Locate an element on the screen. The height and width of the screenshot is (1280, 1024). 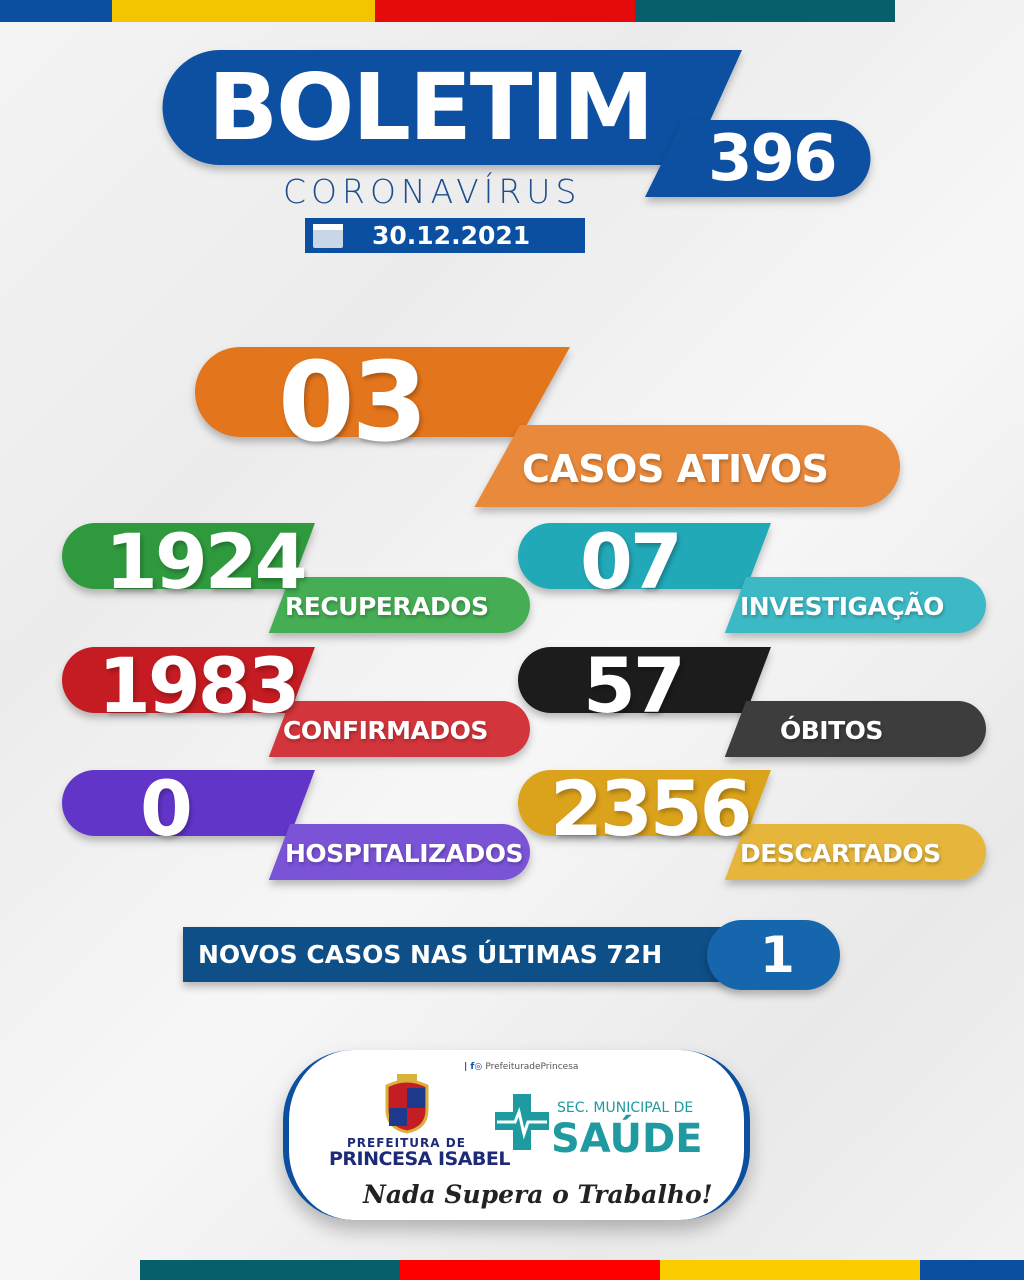
confirmed-label: CONFIRMADOS is located at coordinates (385, 730).